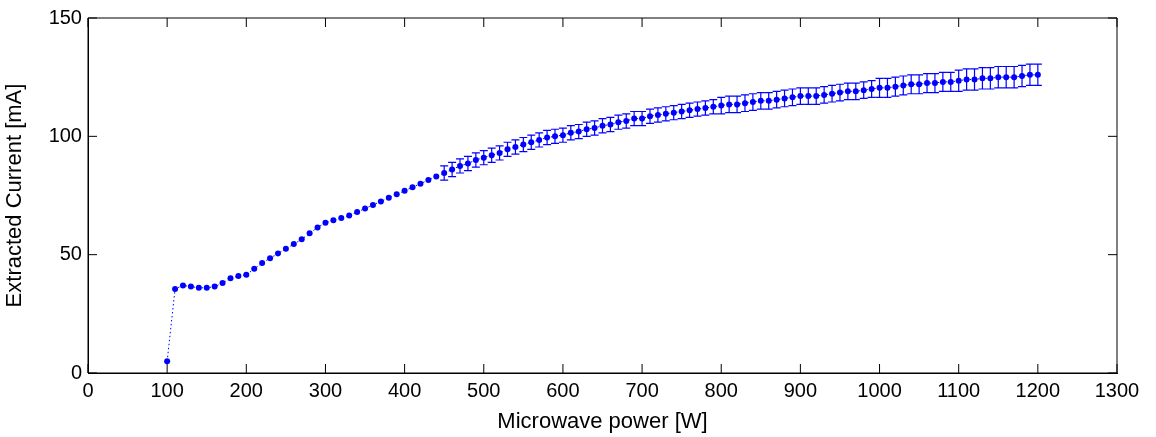 The image size is (1156, 437). Describe the element at coordinates (1038, 389) in the screenshot. I see `x-tick-label: 1200` at that location.